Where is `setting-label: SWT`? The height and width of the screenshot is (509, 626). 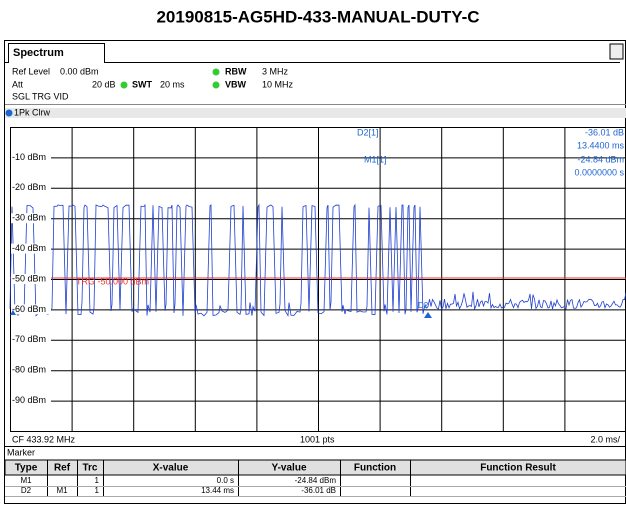
setting-label: SWT is located at coordinates (142, 84).